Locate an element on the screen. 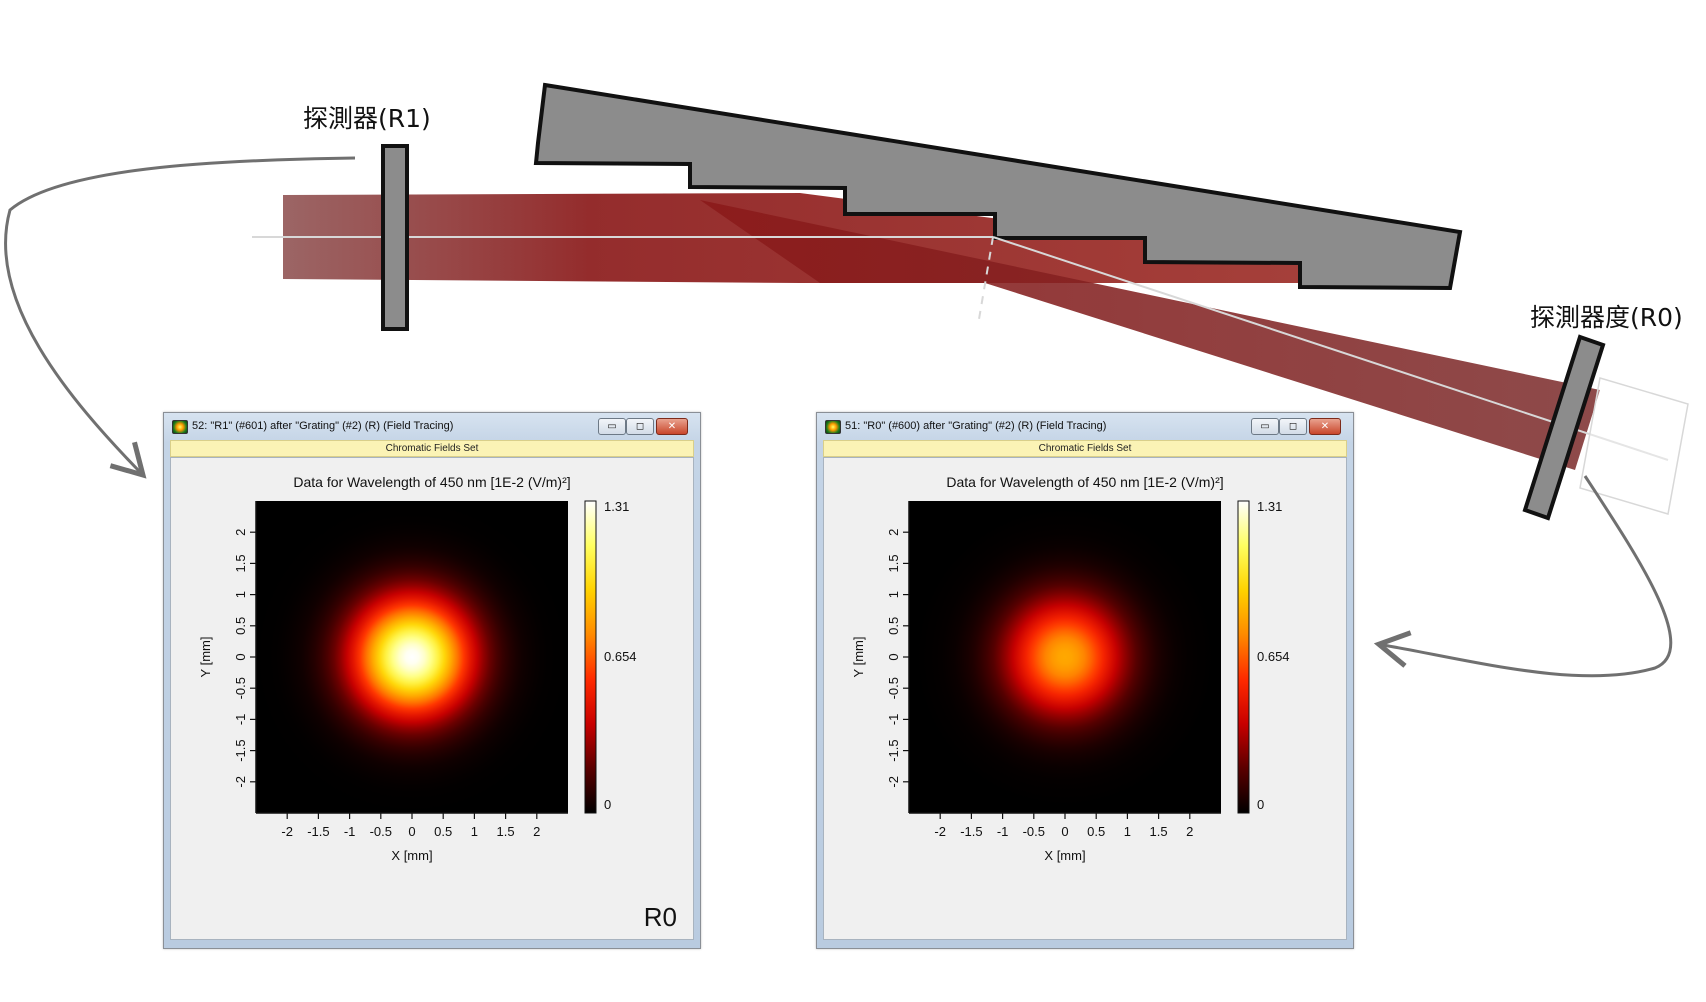 The height and width of the screenshot is (1002, 1706). r0-outline-box is located at coordinates (1634, 446).